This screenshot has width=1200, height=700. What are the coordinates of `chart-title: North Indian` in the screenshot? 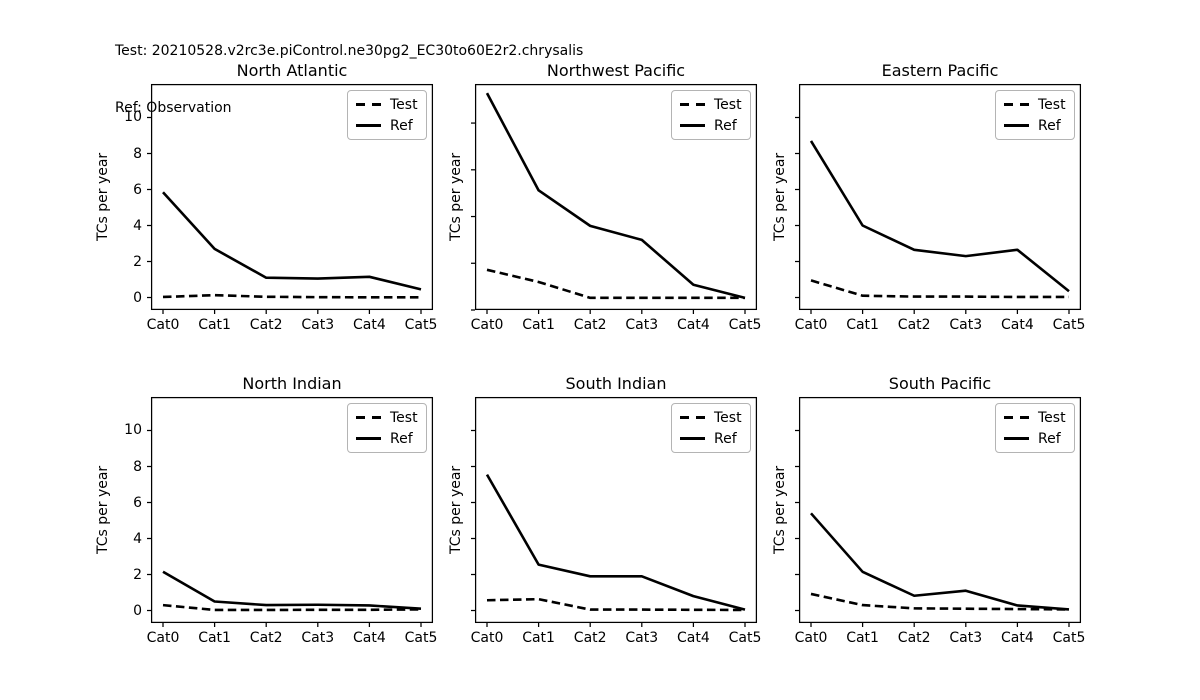 It's located at (292, 383).